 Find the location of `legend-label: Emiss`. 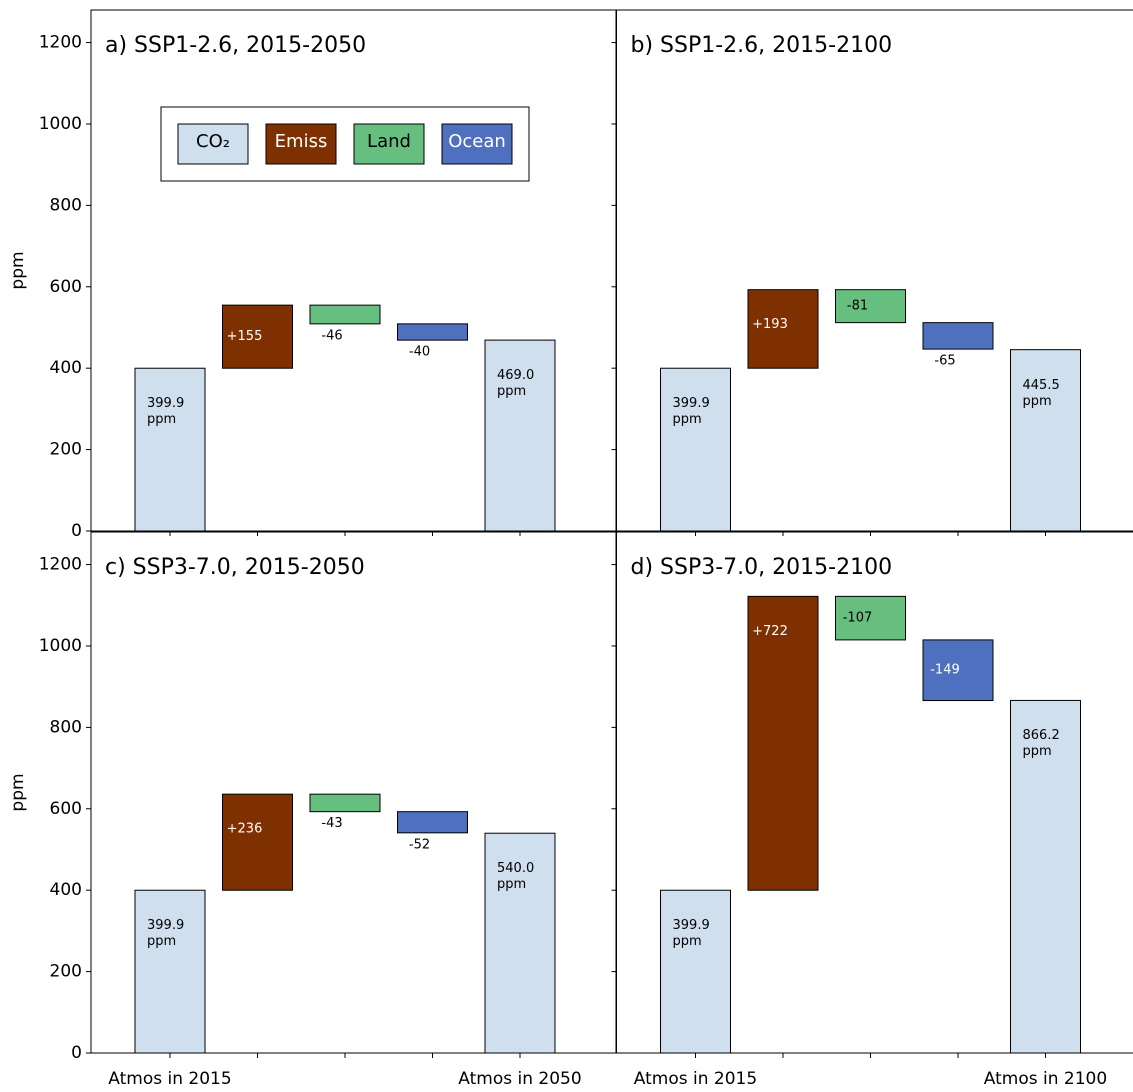

legend-label: Emiss is located at coordinates (301, 141).